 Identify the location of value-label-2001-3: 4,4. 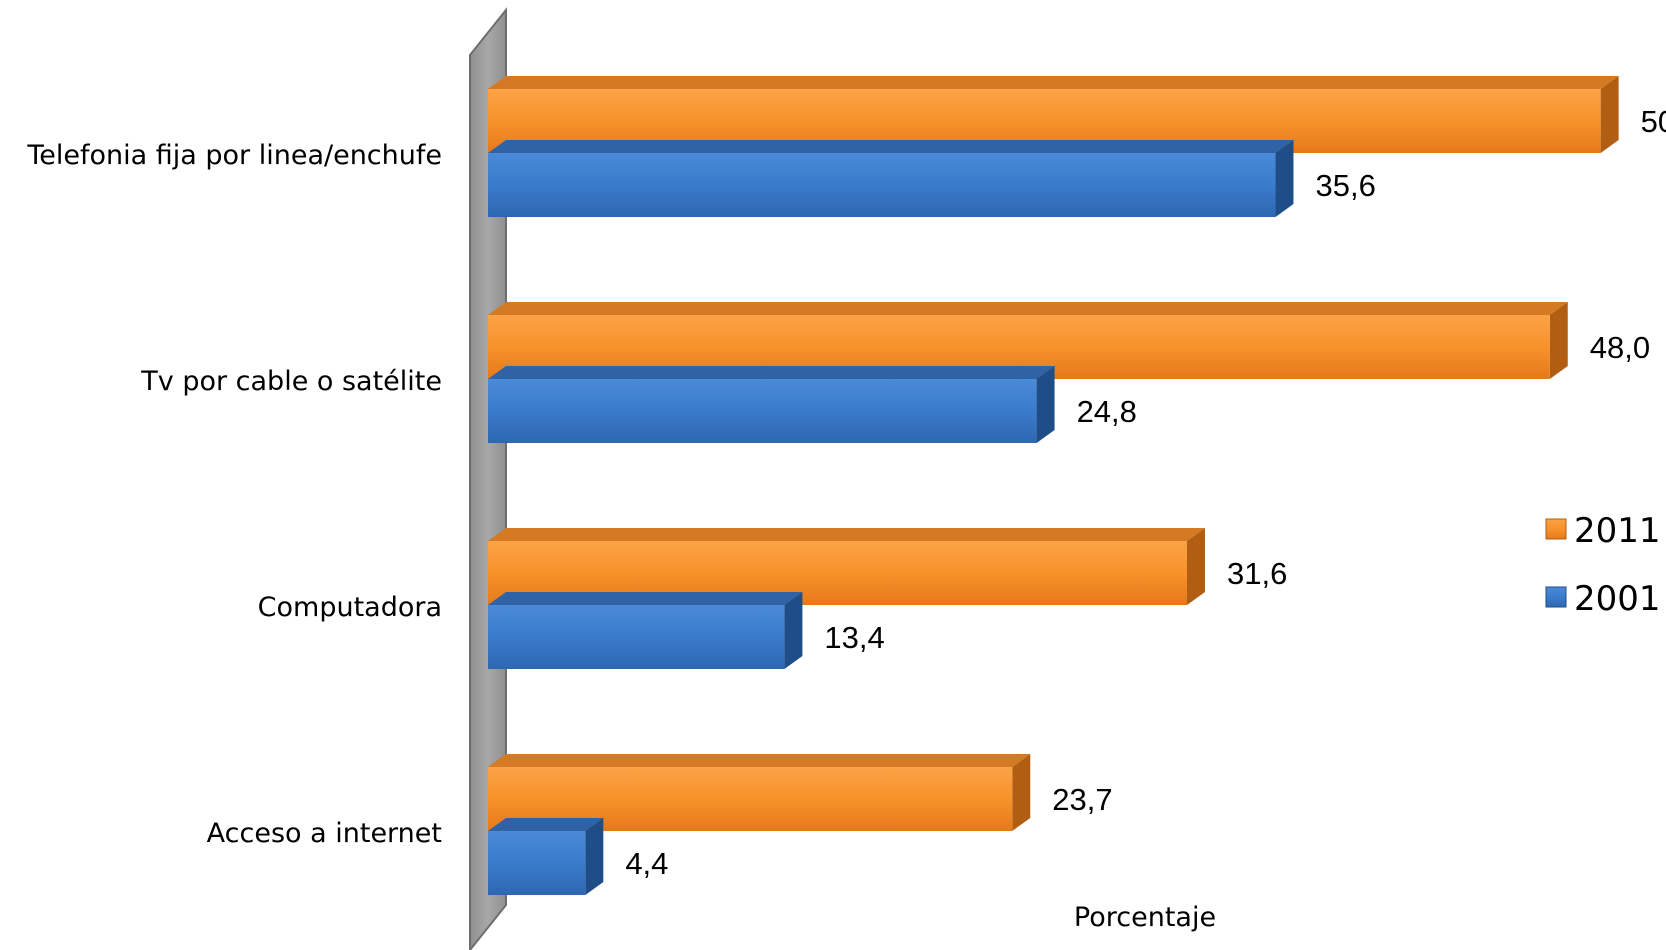
(646, 863).